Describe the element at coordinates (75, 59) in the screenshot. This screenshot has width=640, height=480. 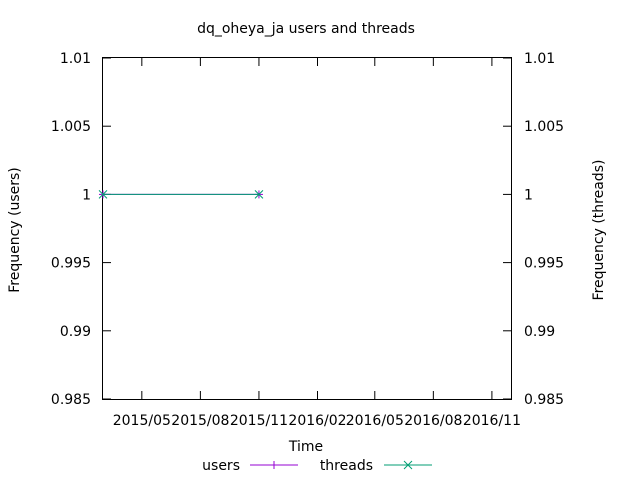
I see `y-tick-label-left: 1.01` at that location.